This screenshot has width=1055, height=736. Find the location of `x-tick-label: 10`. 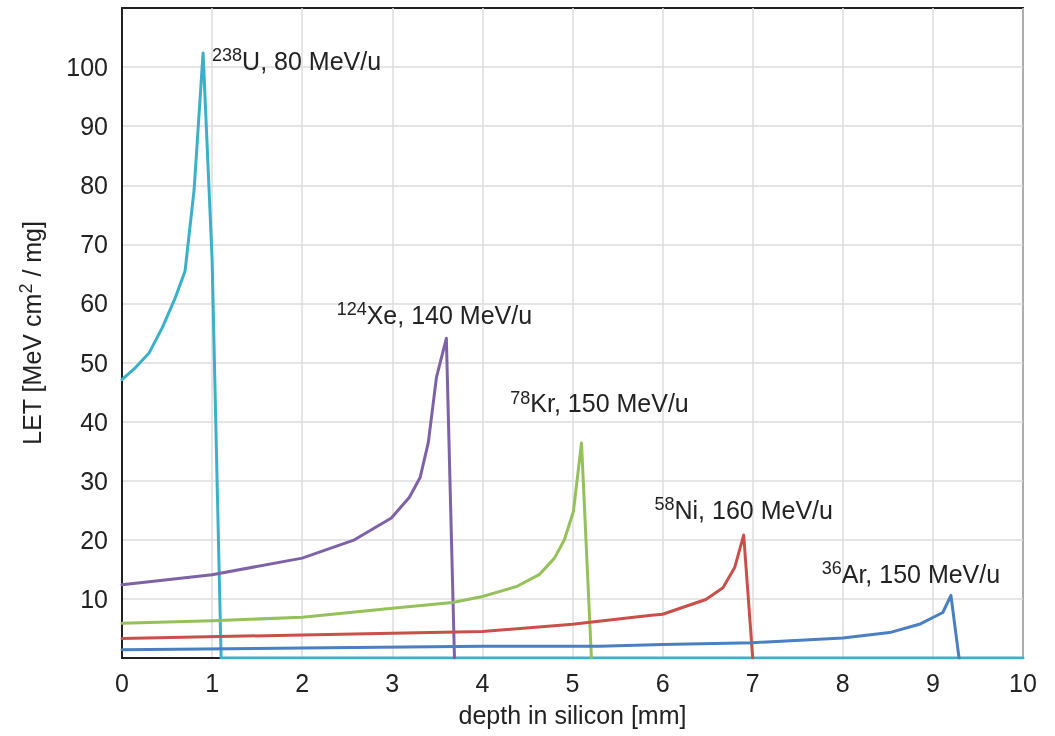

x-tick-label: 10 is located at coordinates (1023, 682).